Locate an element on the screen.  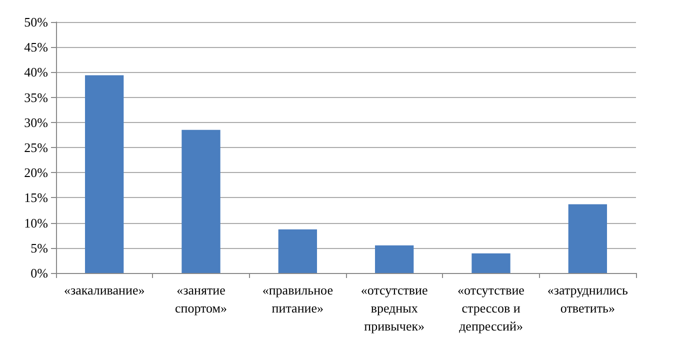
x-tick-label: «занятие спортом» is located at coordinates (201, 299).